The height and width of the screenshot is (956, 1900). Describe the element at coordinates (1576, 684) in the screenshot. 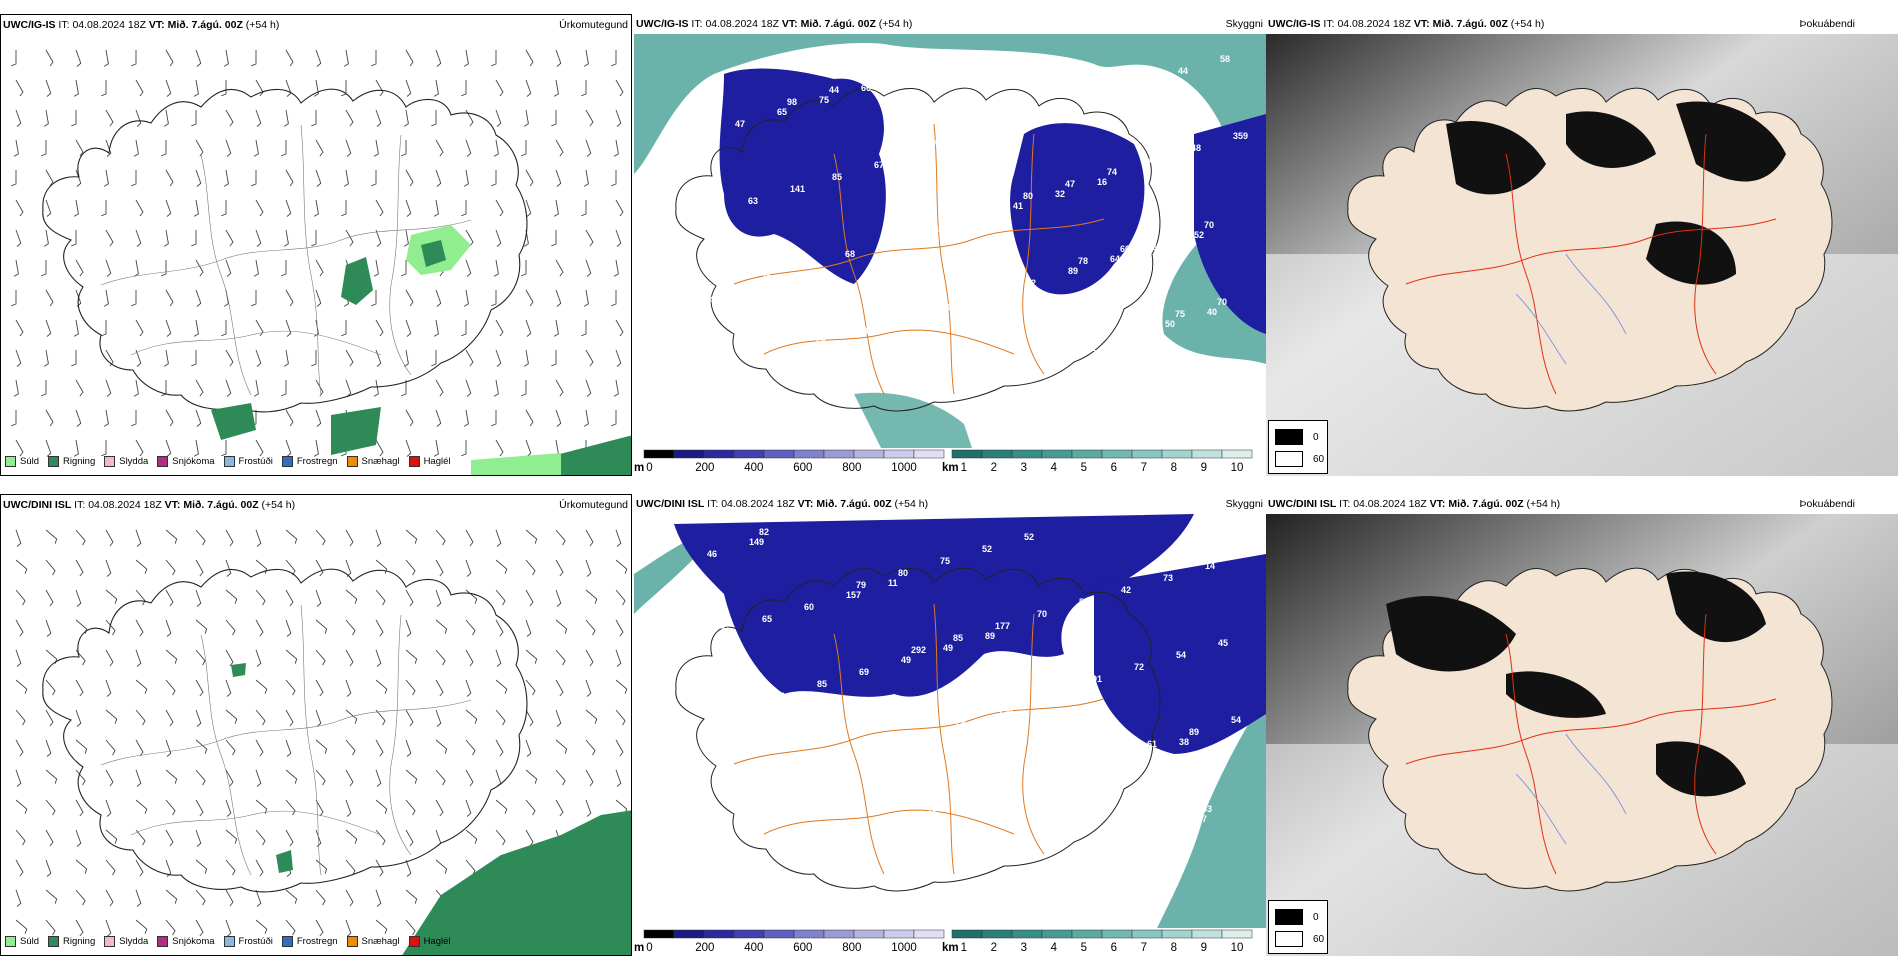

I see `fog-areas` at that location.